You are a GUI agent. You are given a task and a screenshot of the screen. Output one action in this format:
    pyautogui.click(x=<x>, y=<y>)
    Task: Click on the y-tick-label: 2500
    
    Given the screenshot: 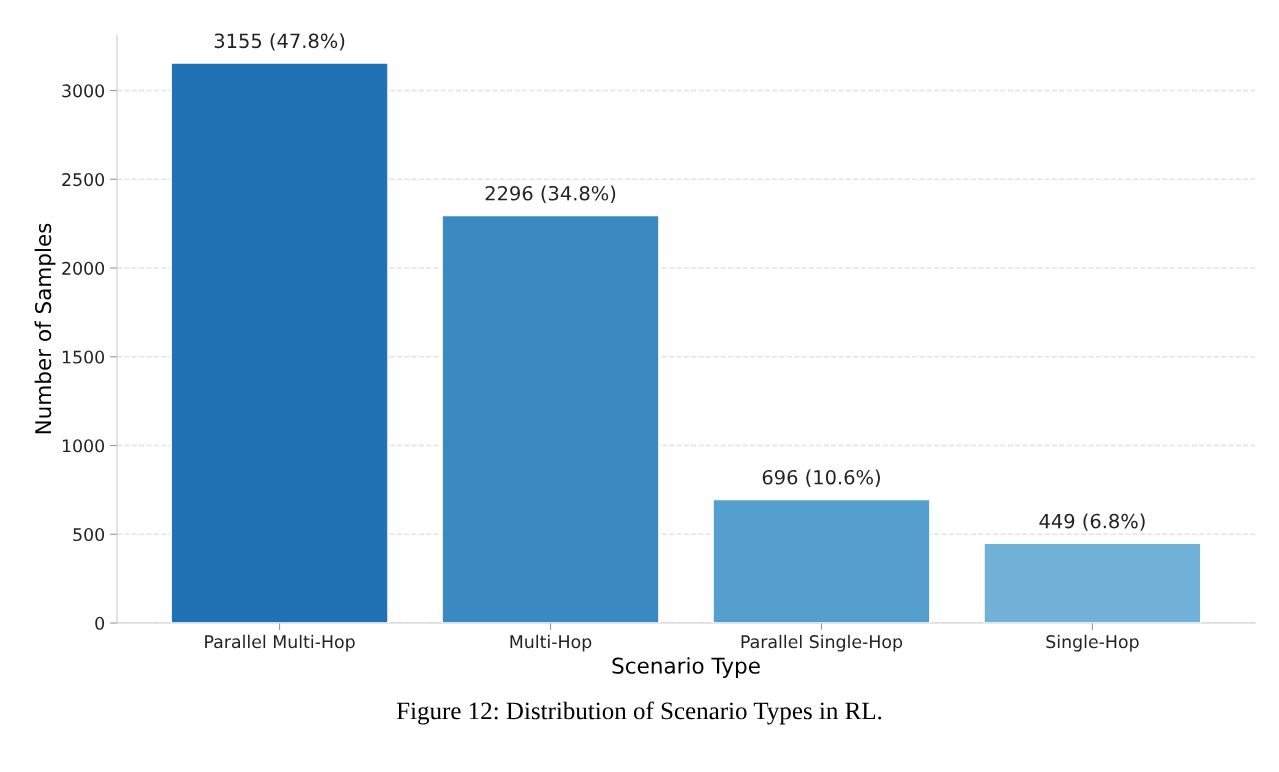 What is the action you would take?
    pyautogui.click(x=83, y=180)
    